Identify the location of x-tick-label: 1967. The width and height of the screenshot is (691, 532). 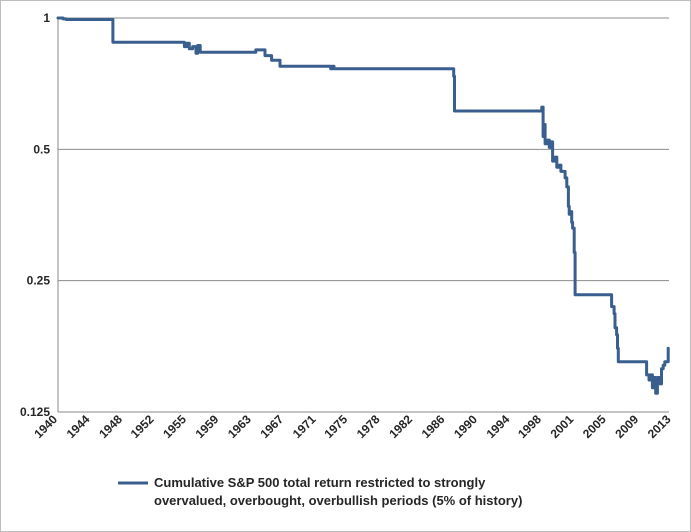
(271, 426).